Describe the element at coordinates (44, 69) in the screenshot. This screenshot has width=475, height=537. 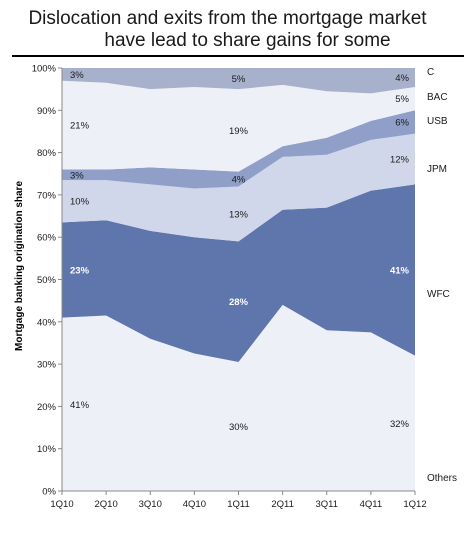
I see `y-tick-label: 100%` at that location.